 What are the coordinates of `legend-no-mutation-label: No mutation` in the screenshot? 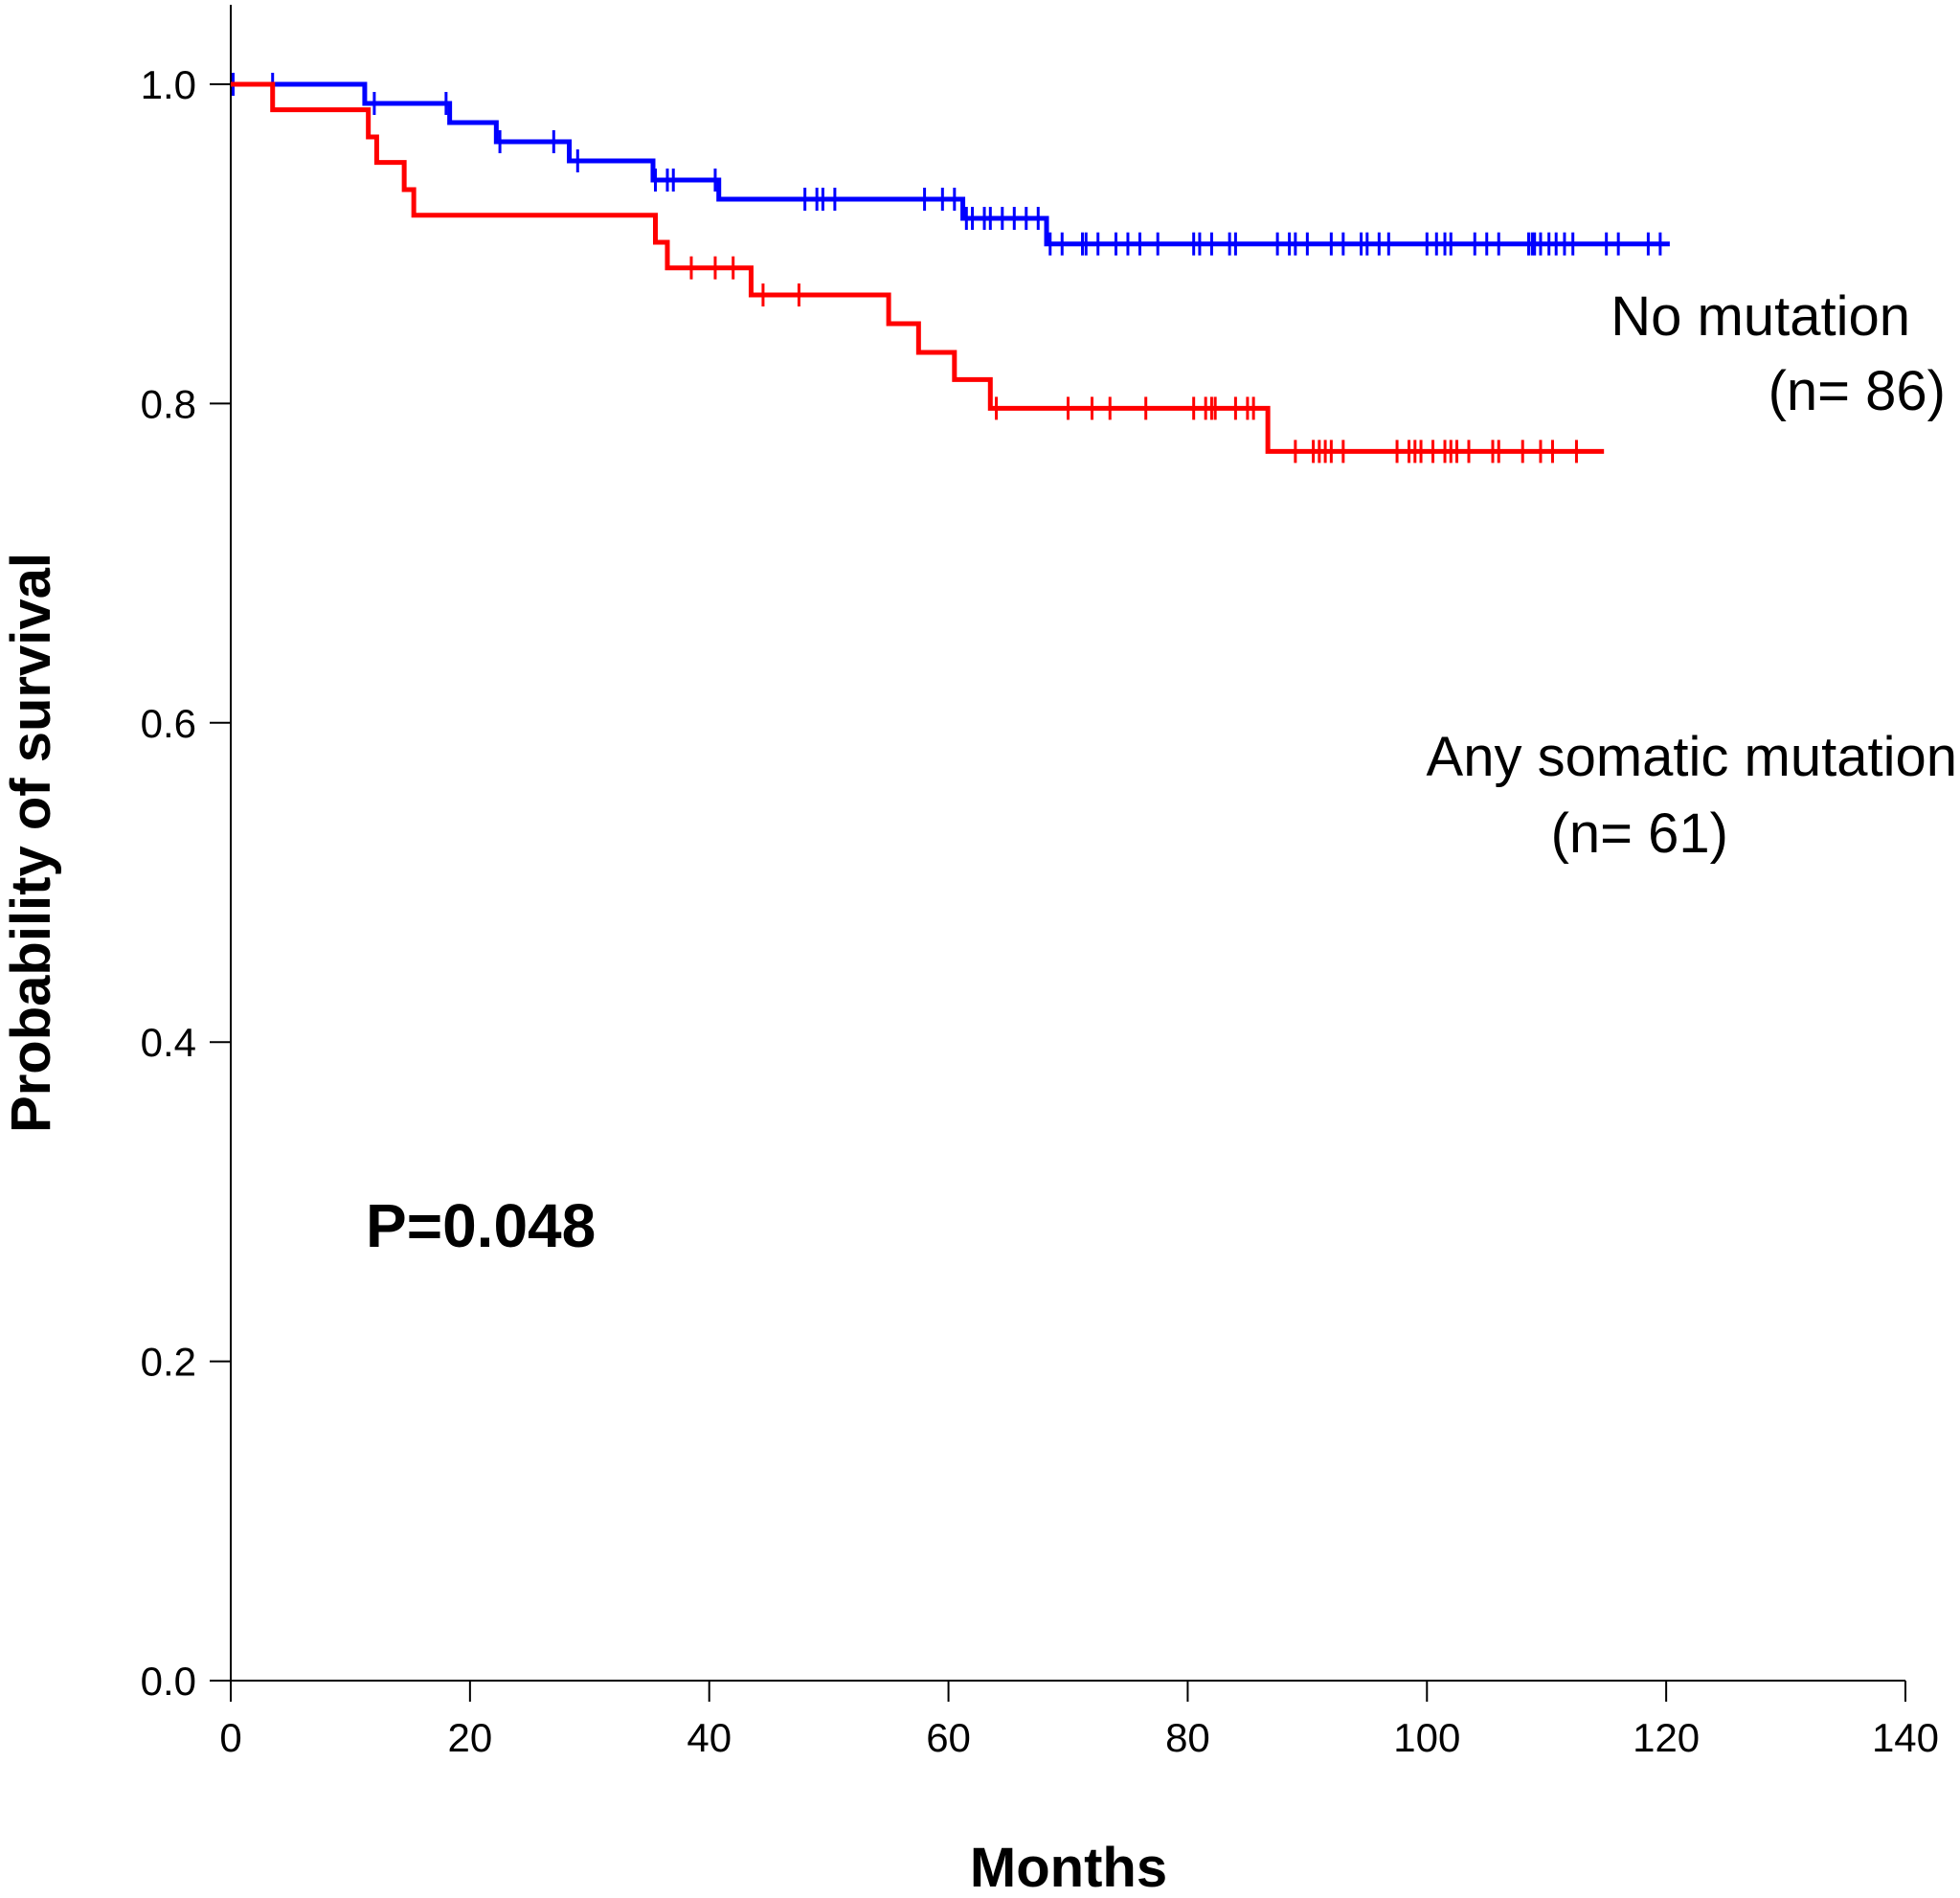 It's located at (1760, 316).